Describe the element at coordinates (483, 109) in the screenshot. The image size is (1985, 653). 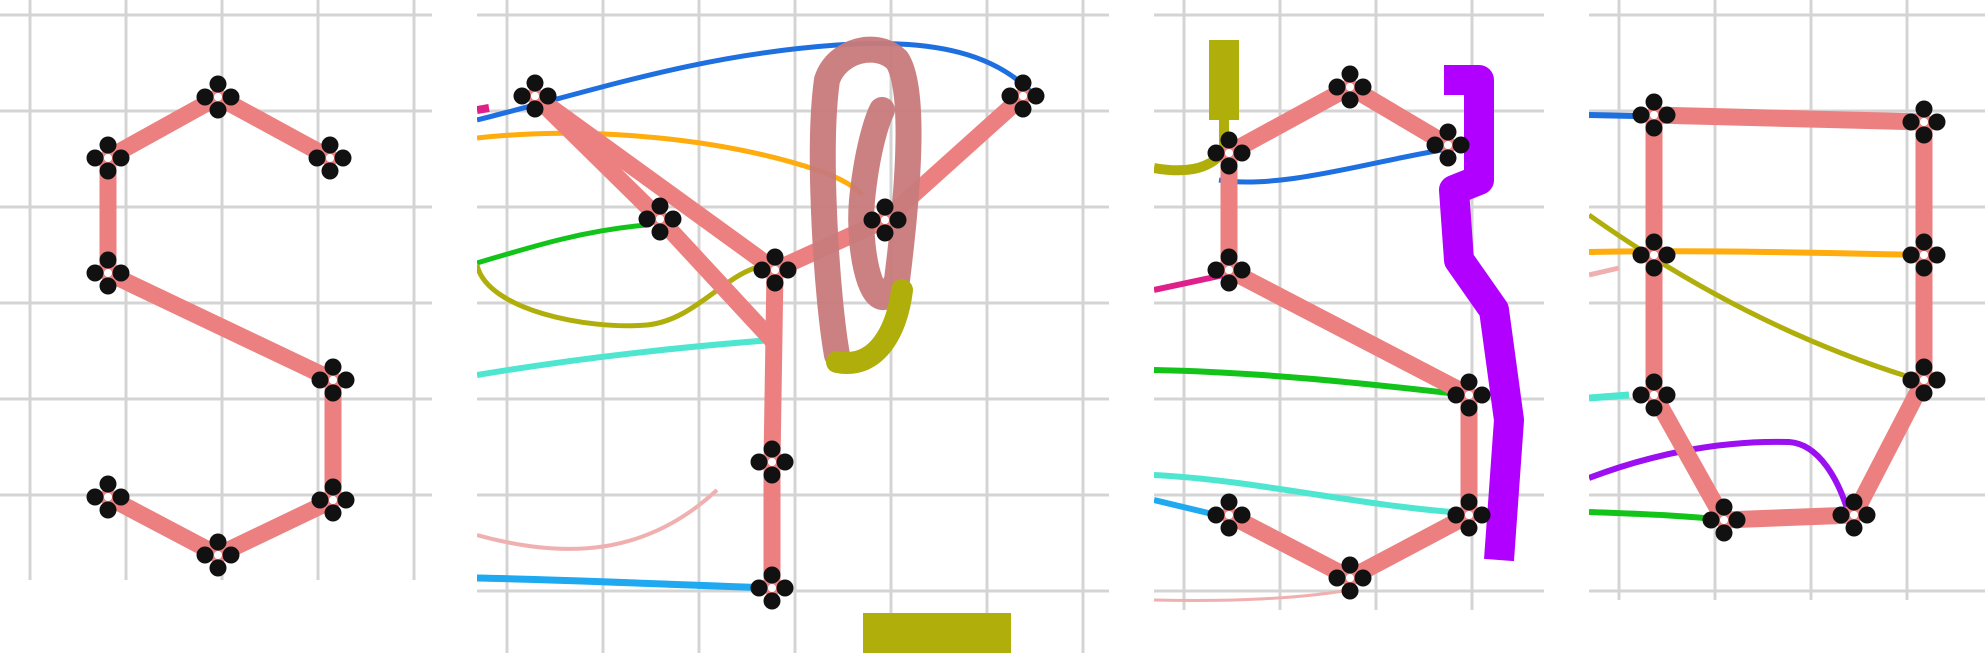
I see `scribble-magenta` at that location.